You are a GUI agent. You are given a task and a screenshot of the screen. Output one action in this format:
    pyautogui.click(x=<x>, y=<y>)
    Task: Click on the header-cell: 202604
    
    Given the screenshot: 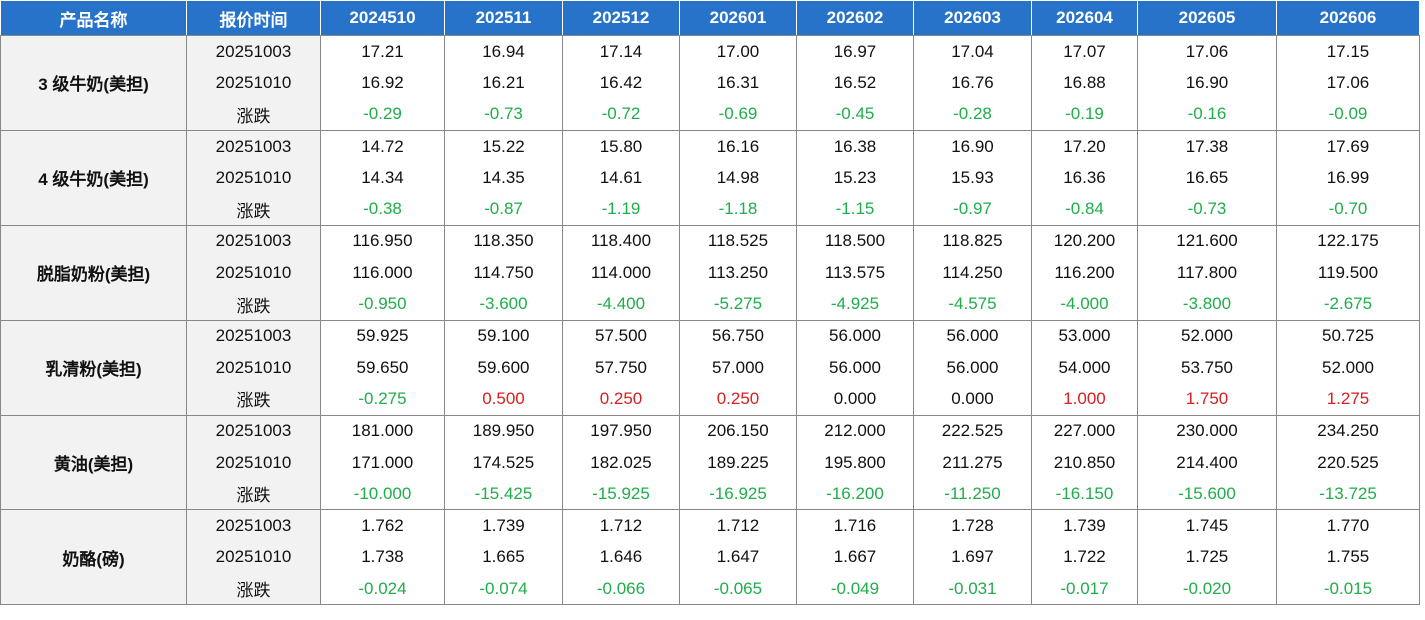 What is the action you would take?
    pyautogui.click(x=1084, y=18)
    